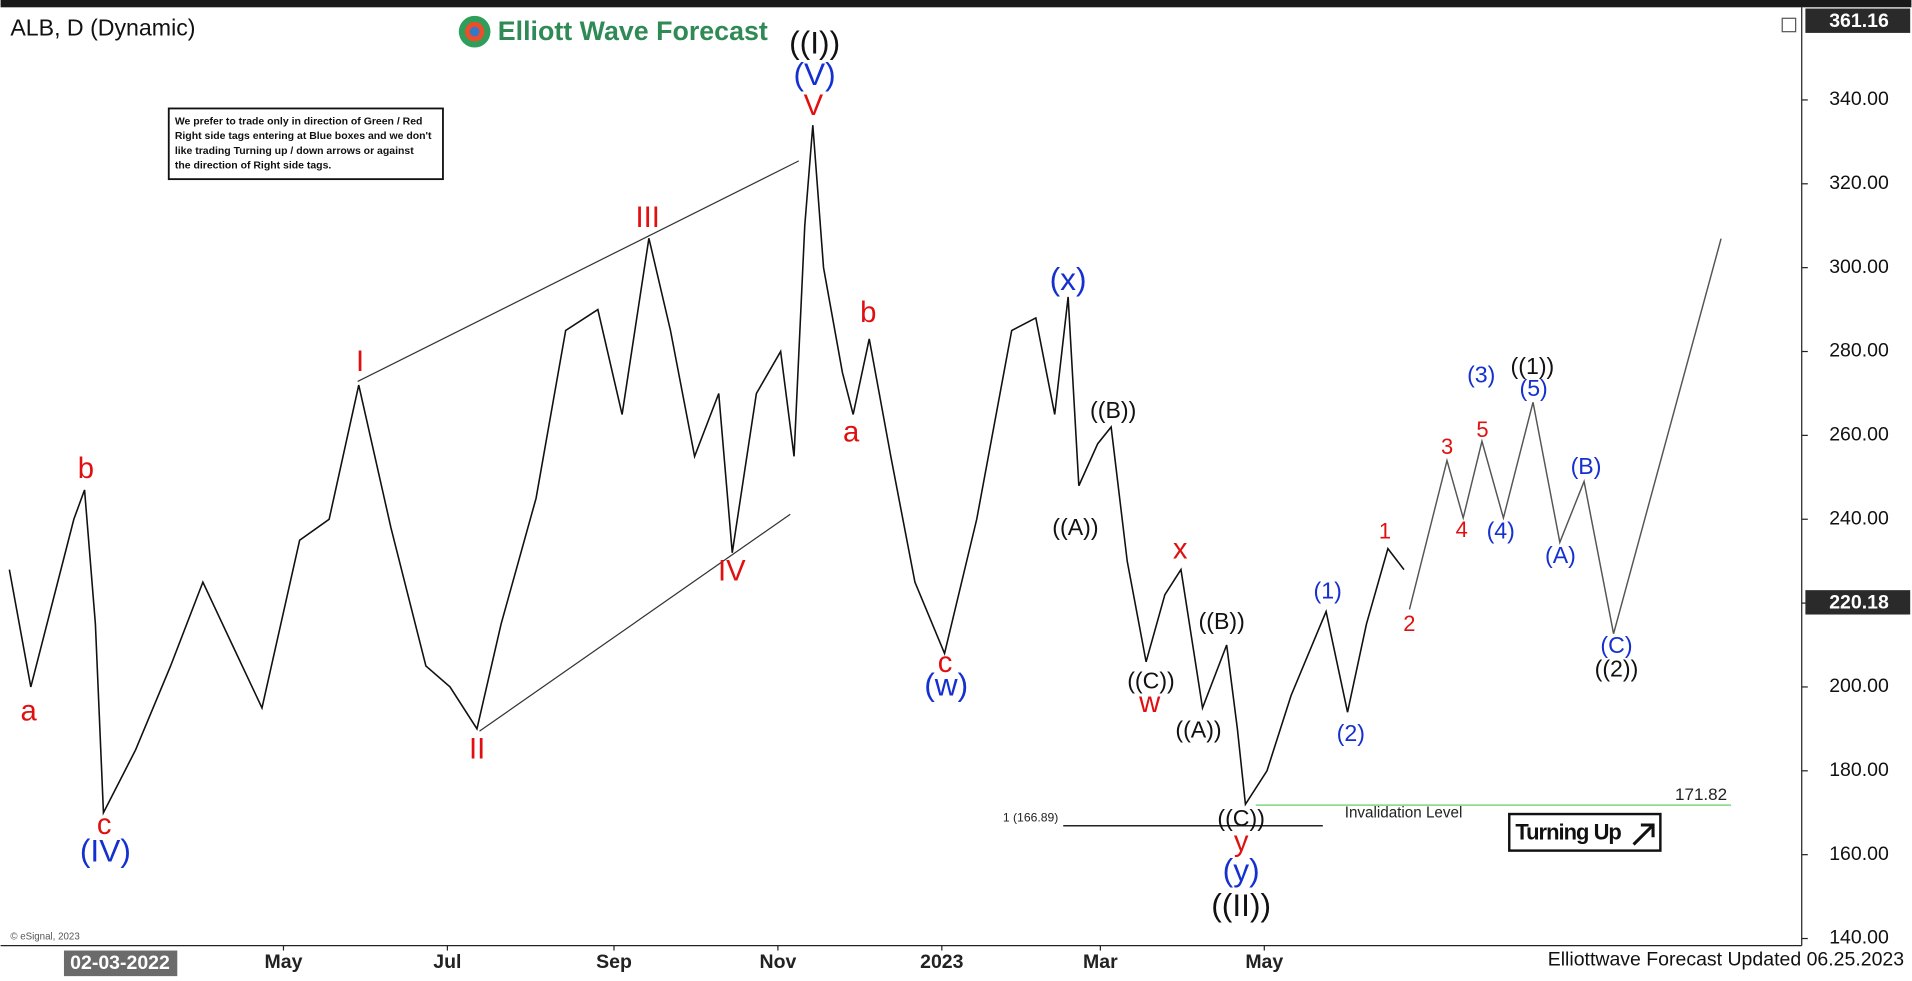  Describe the element at coordinates (1241, 842) in the screenshot. I see `wave-label: y` at that location.